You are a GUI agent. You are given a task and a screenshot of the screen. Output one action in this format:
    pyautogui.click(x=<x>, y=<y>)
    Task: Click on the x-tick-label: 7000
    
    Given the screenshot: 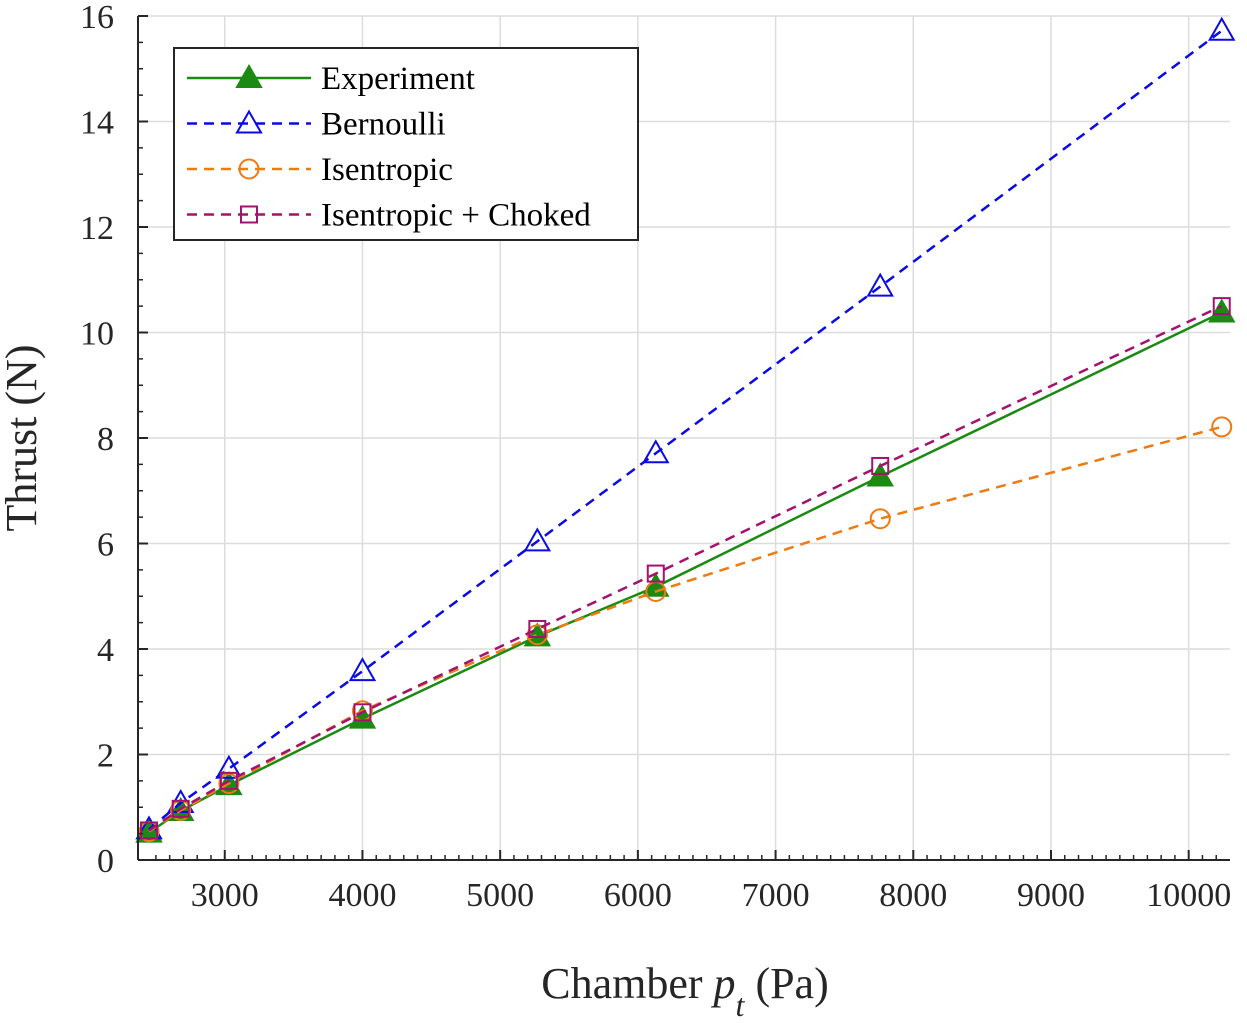 What is the action you would take?
    pyautogui.click(x=776, y=895)
    